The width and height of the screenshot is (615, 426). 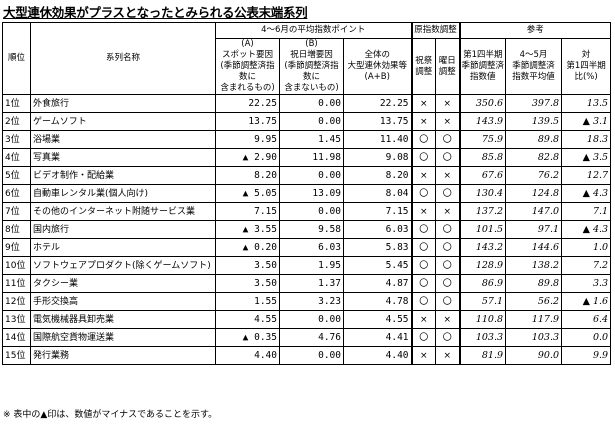 What do you see at coordinates (586, 103) in the screenshot?
I see `row-ratio: 13.5` at bounding box center [586, 103].